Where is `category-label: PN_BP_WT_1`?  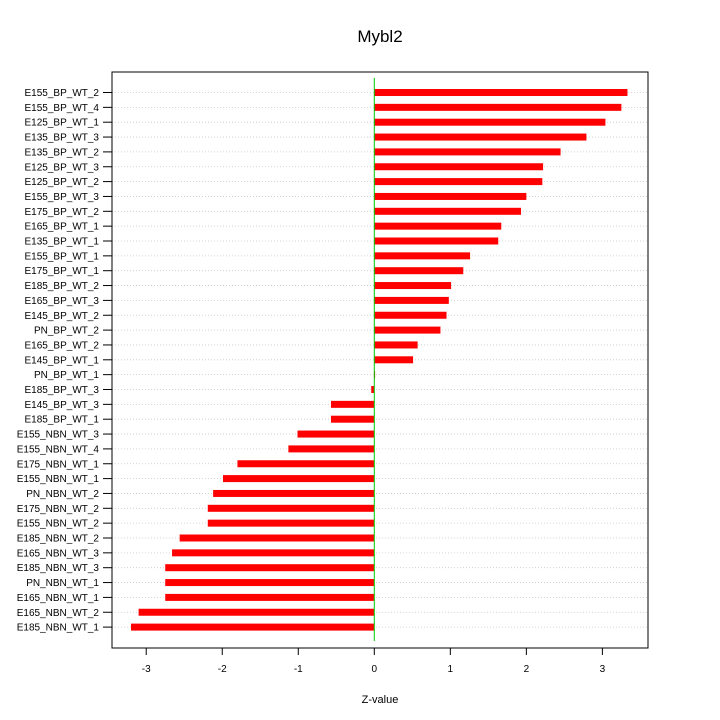 category-label: PN_BP_WT_1 is located at coordinates (66, 375).